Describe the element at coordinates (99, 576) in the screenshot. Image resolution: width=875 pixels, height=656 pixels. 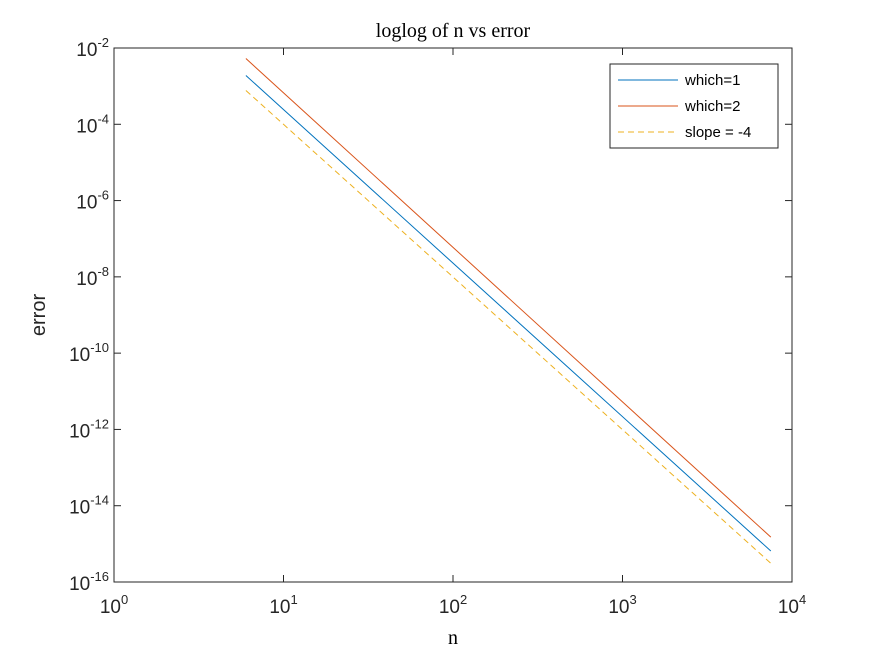
I see `y-tick-label-exponent: -16` at that location.